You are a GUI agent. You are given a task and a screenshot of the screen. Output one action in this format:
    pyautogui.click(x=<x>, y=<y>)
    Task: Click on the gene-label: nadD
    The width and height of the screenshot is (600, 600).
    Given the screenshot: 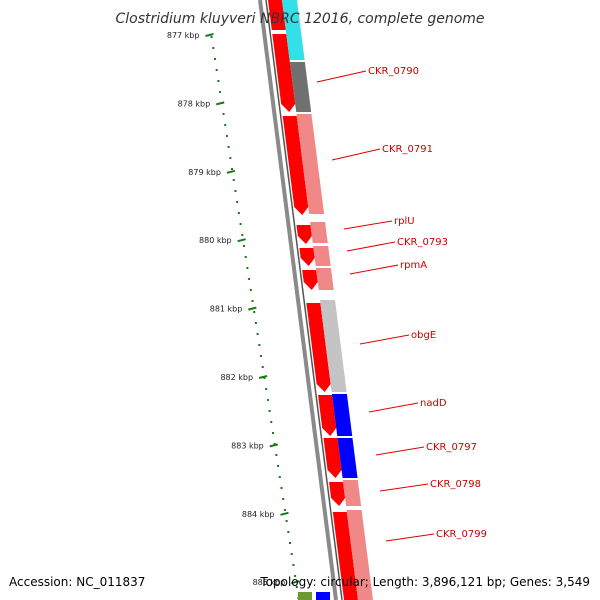 What is the action you would take?
    pyautogui.click(x=433, y=403)
    